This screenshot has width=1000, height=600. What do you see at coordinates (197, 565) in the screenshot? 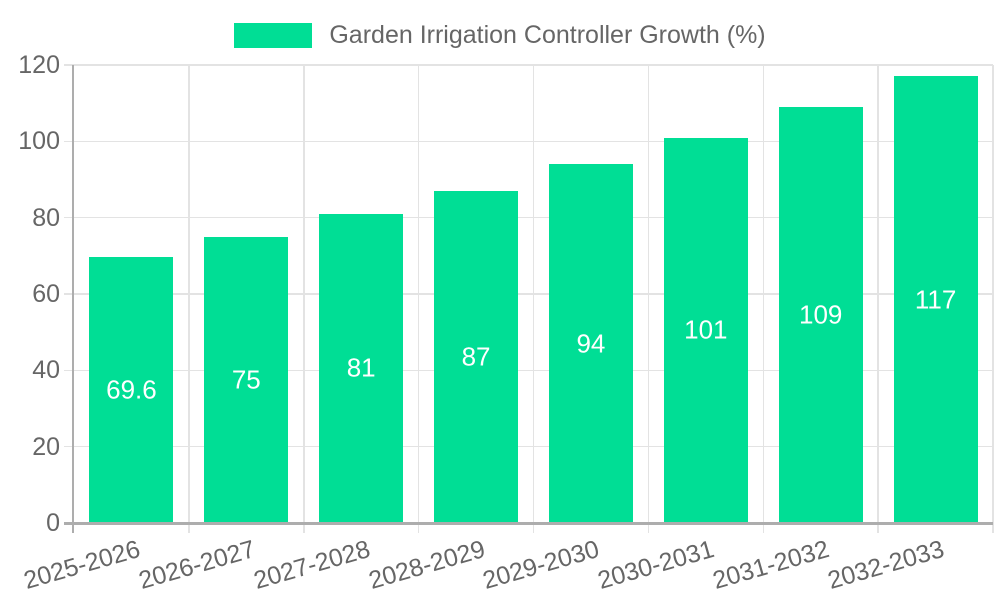
I see `x-axis-tick-label: 2026-2027` at bounding box center [197, 565].